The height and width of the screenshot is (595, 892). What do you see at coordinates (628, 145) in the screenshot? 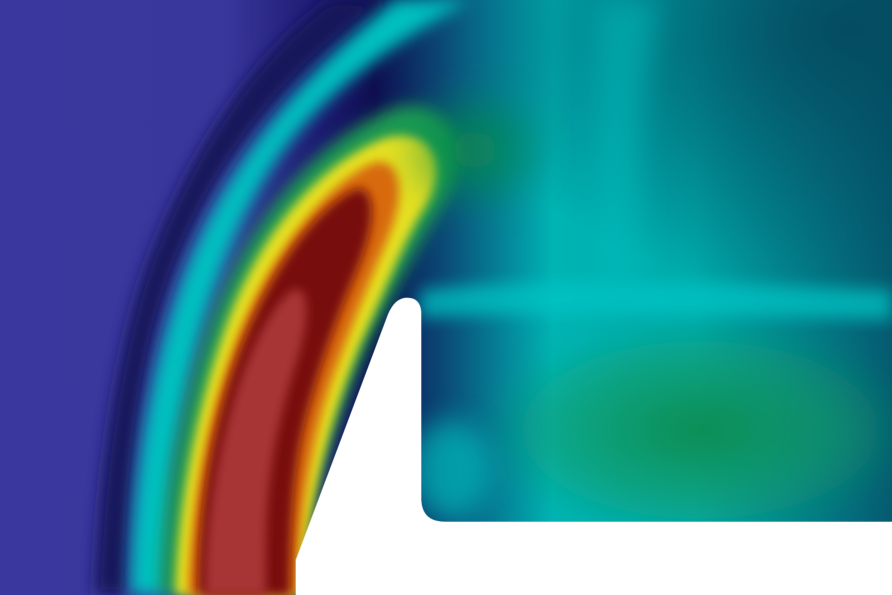
I see `field-cyan-column` at bounding box center [628, 145].